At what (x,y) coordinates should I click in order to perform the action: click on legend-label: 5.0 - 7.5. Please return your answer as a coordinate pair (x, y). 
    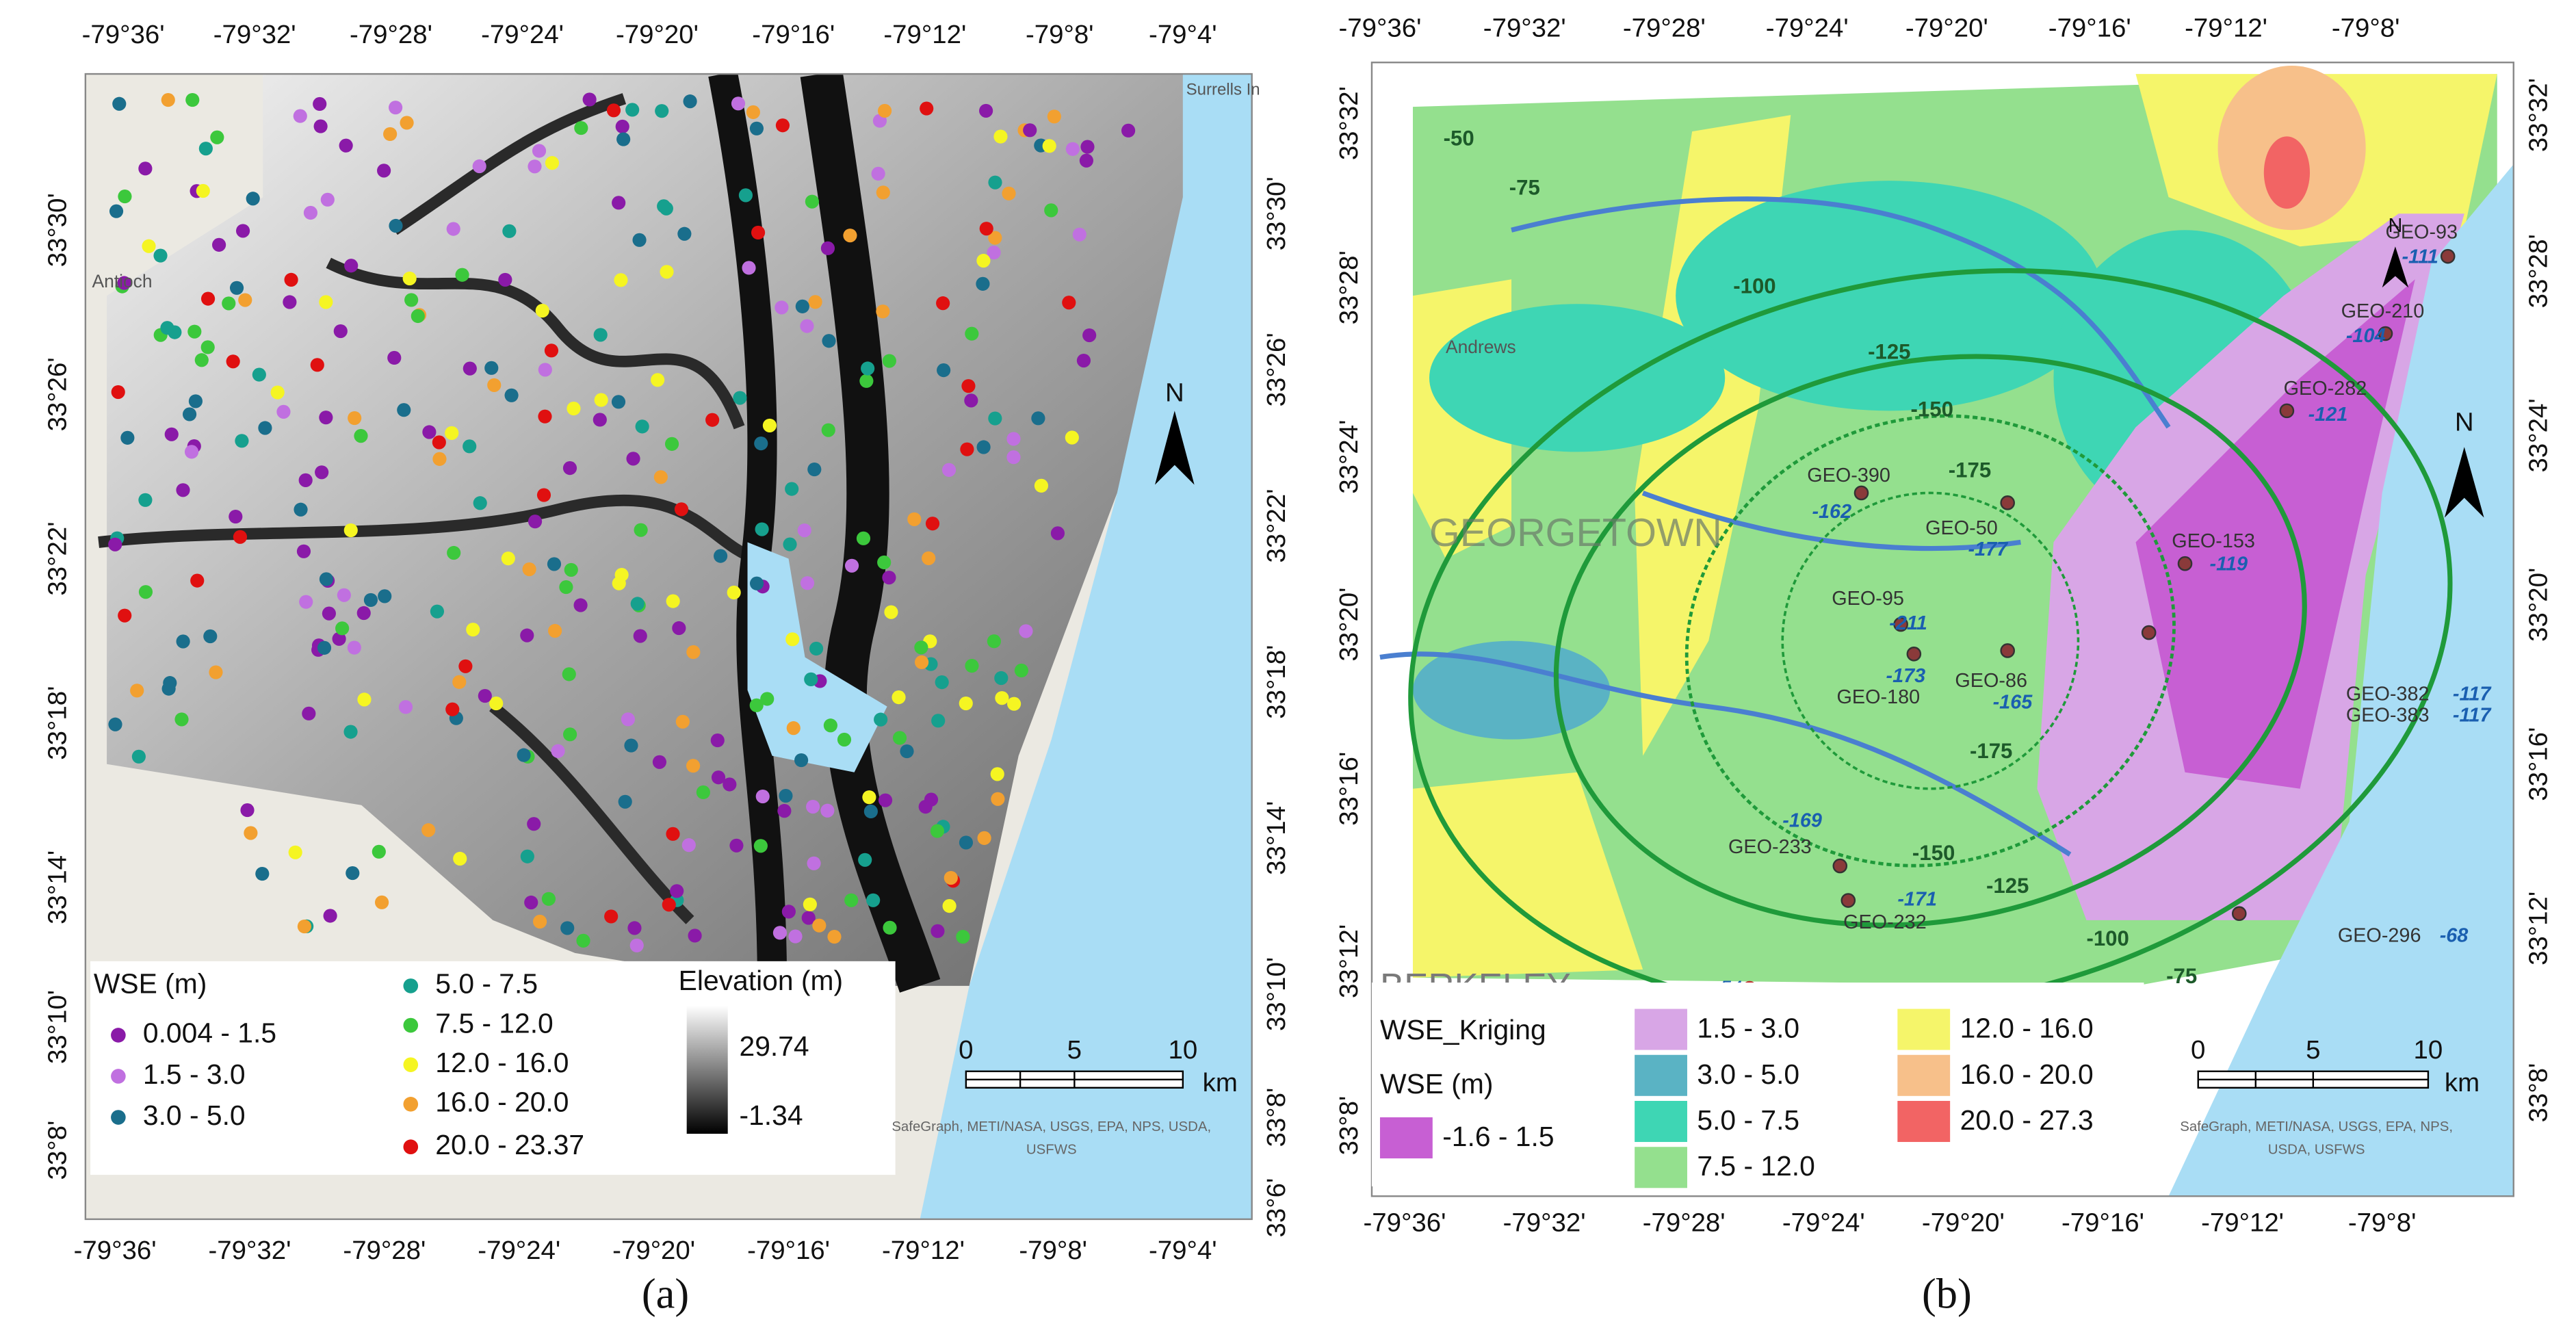
    Looking at the image, I should click on (1748, 1120).